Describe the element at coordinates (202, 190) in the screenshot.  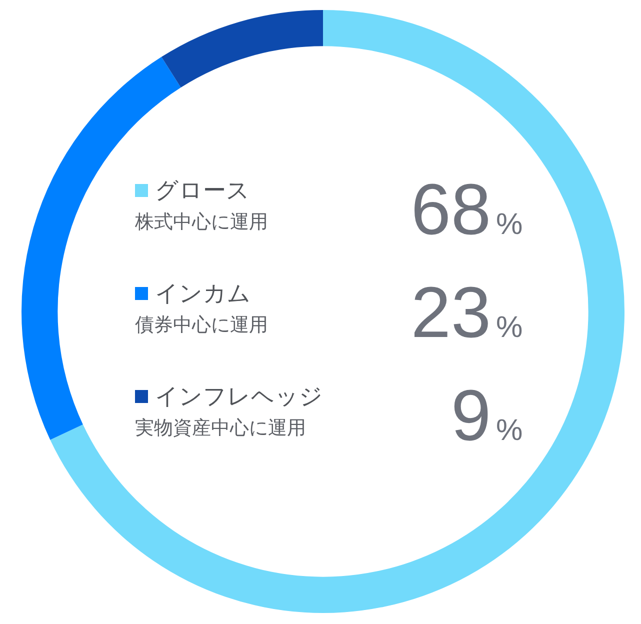
I see `legend-label: グロース` at that location.